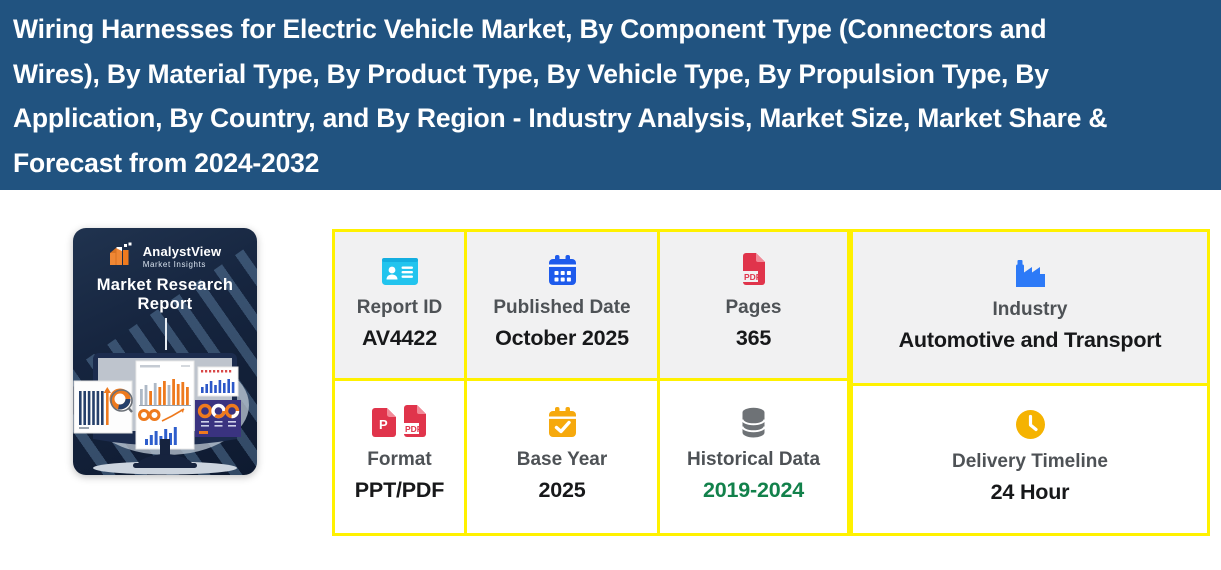  I want to click on card-value: 2019-2024, so click(753, 489).